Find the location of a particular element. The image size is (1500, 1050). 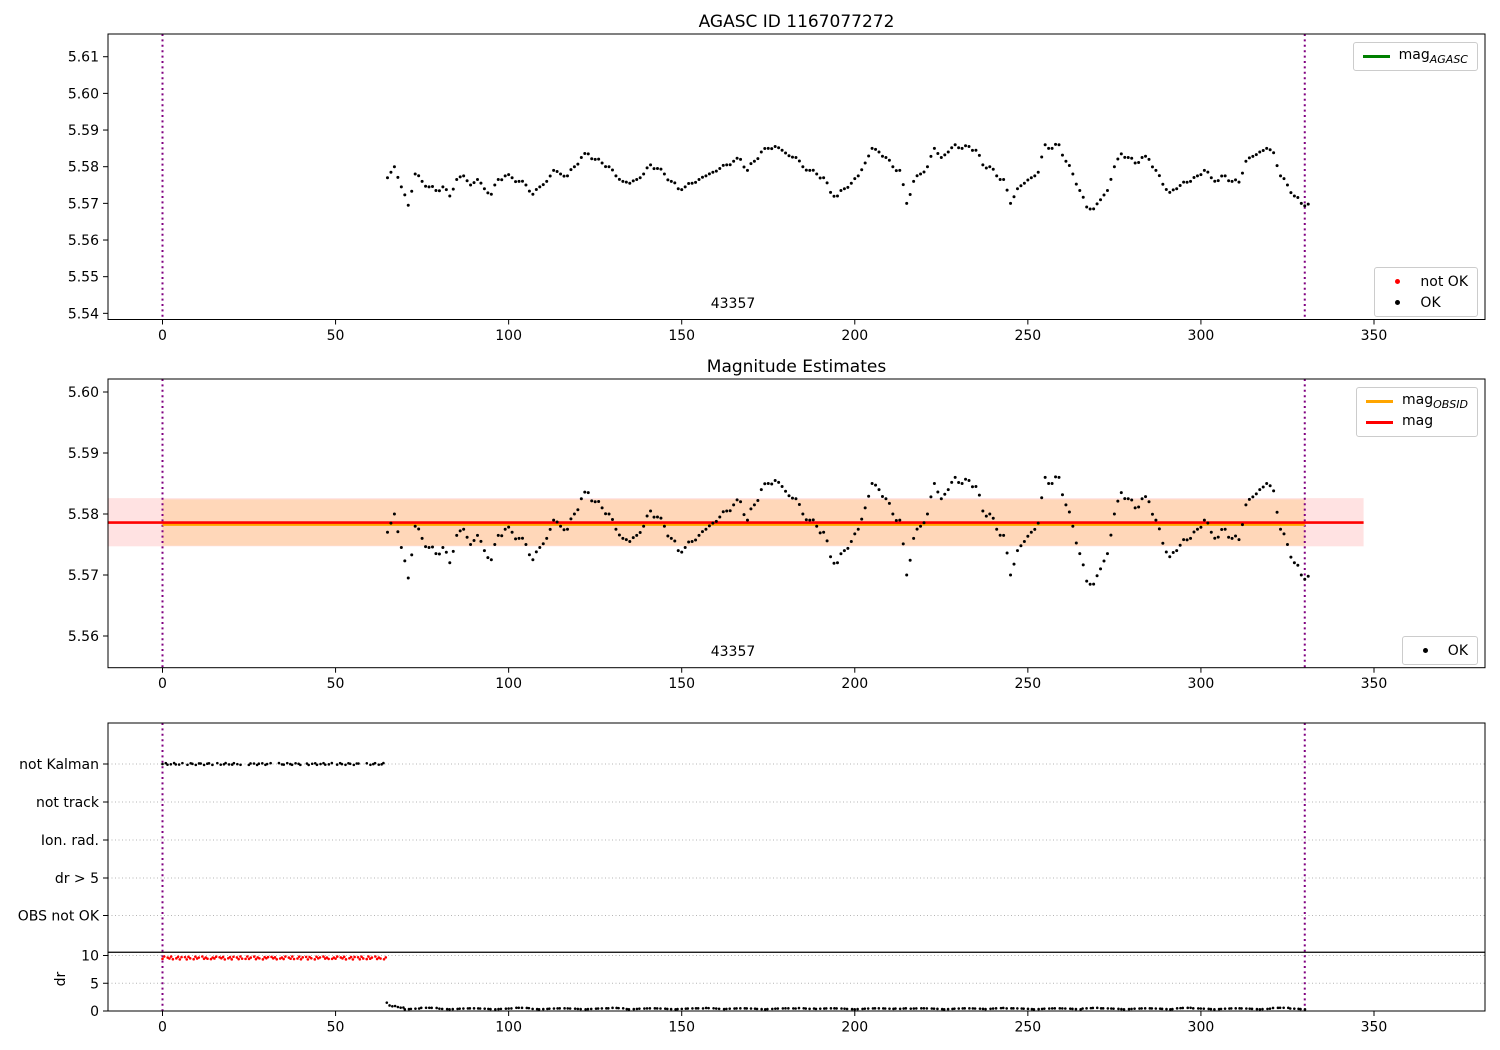

legend-label-mag: mag is located at coordinates (1417, 421).